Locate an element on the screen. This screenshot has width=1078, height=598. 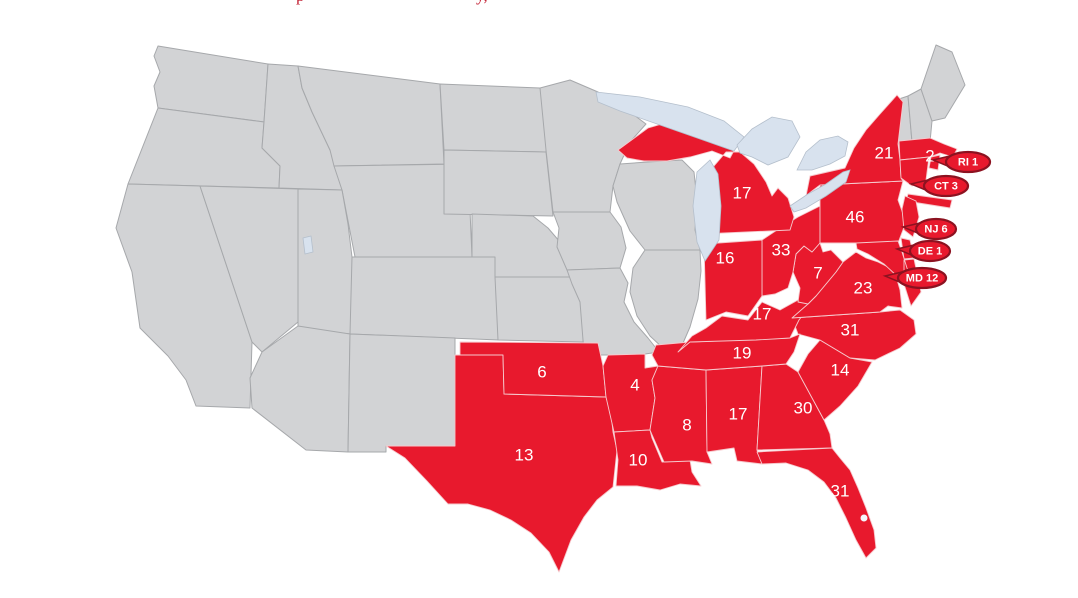
state-nc is located at coordinates (854, 335).